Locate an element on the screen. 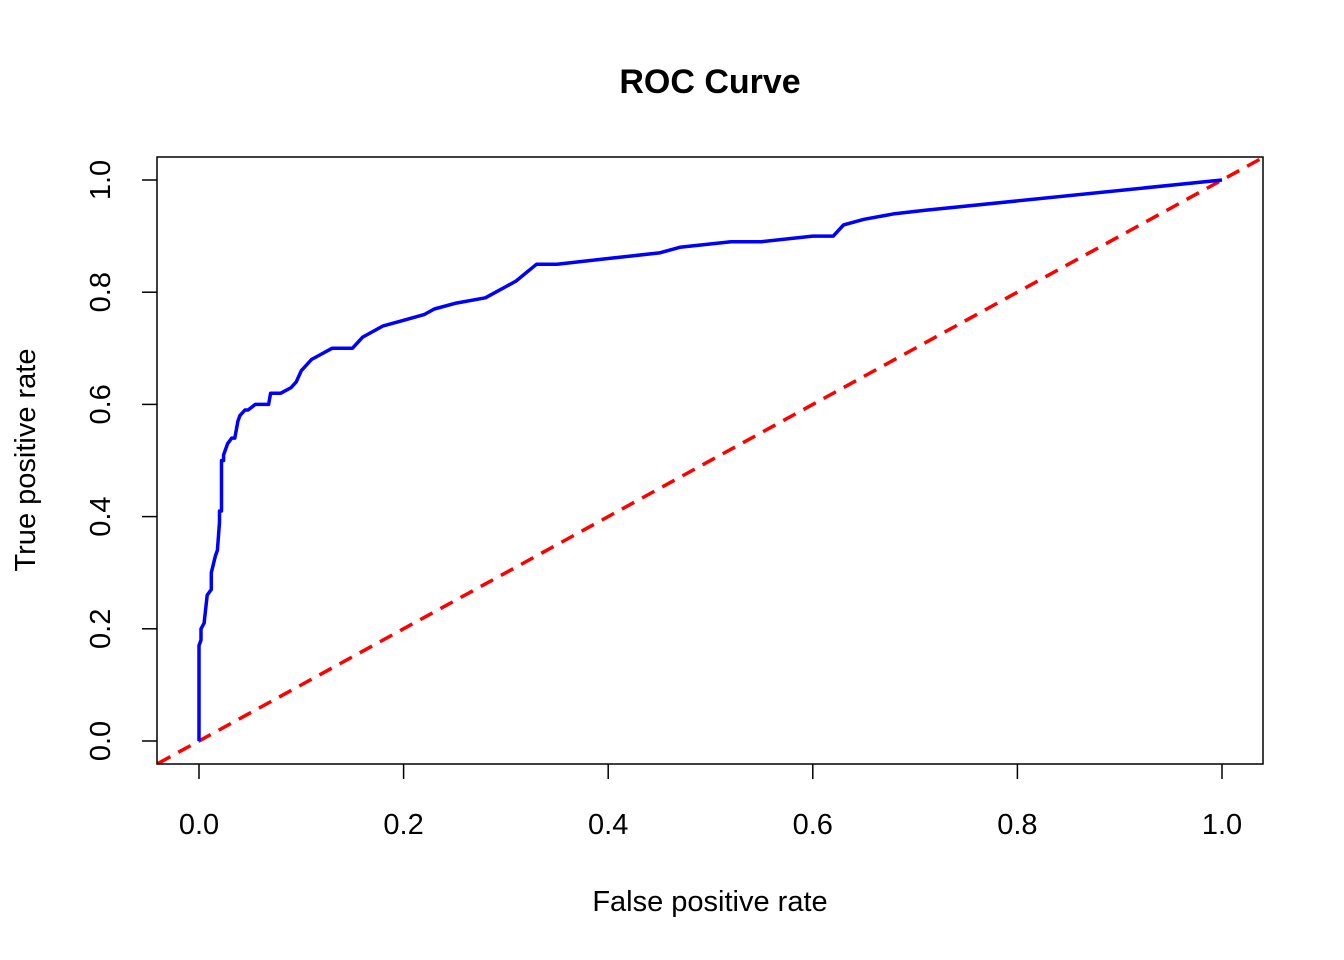 Image resolution: width=1344 pixels, height=960 pixels. y-axis-label: True positive rate is located at coordinates (26, 460).